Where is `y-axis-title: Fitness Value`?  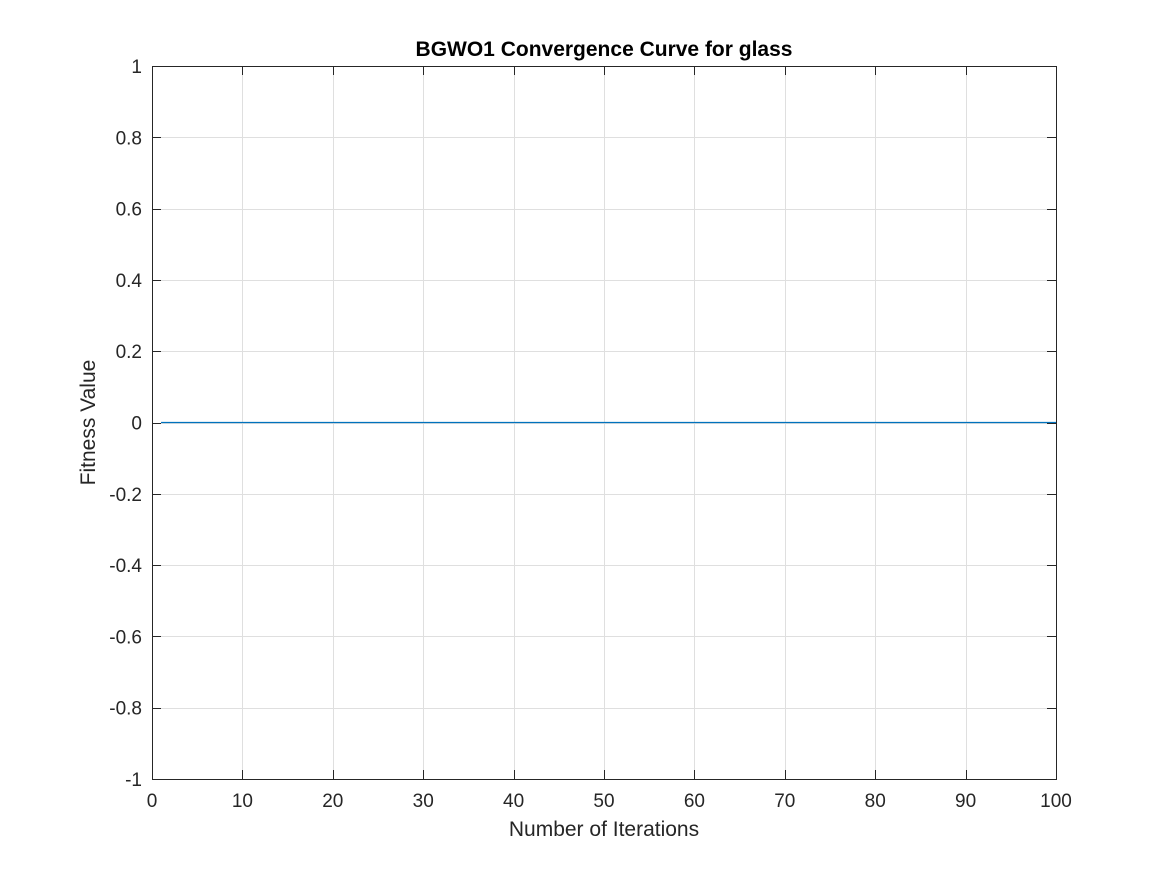
y-axis-title: Fitness Value is located at coordinates (88, 423).